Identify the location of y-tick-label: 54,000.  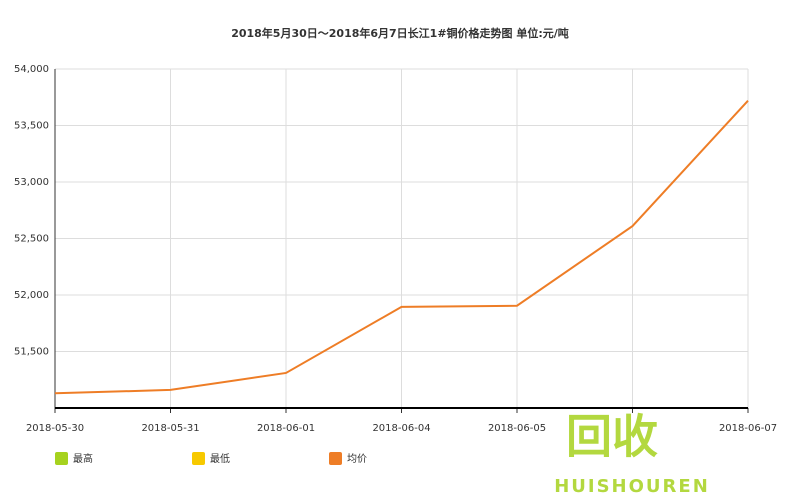
(31, 69).